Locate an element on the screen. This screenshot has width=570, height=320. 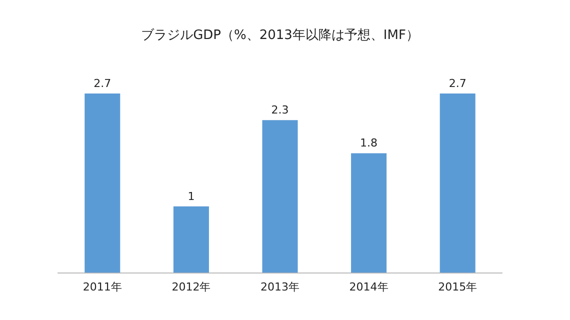
x-tick-label: 2011年 is located at coordinates (102, 287).